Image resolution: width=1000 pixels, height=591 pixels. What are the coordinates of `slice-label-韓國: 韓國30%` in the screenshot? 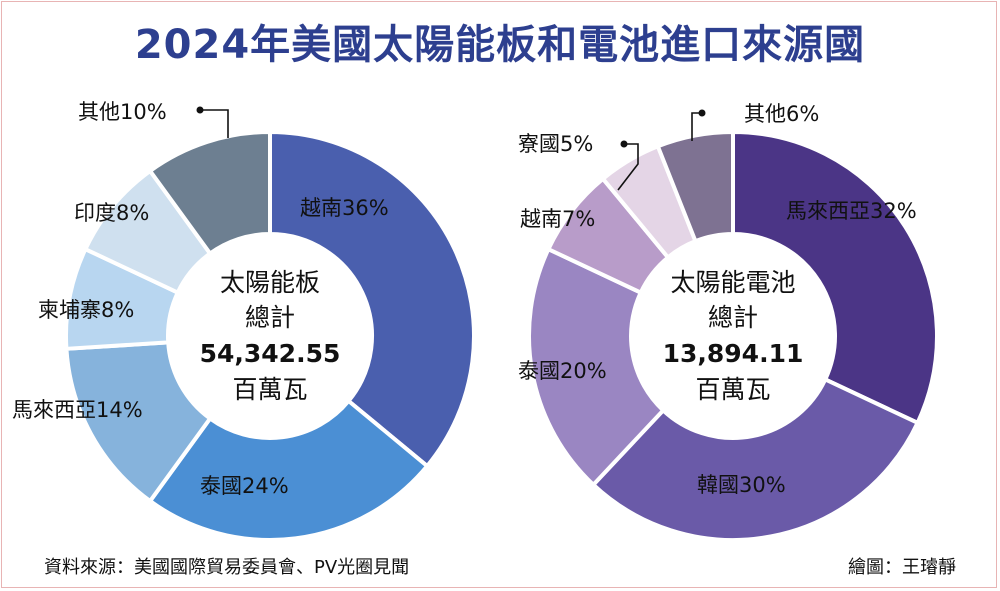 It's located at (741, 485).